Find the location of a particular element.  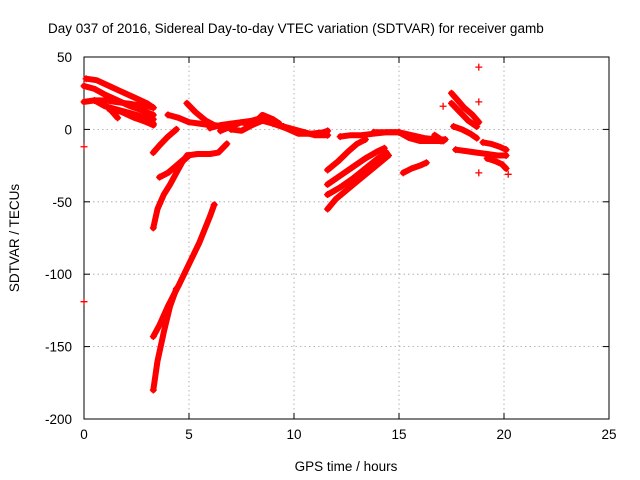

x-tick-label: 25 is located at coordinates (608, 434).